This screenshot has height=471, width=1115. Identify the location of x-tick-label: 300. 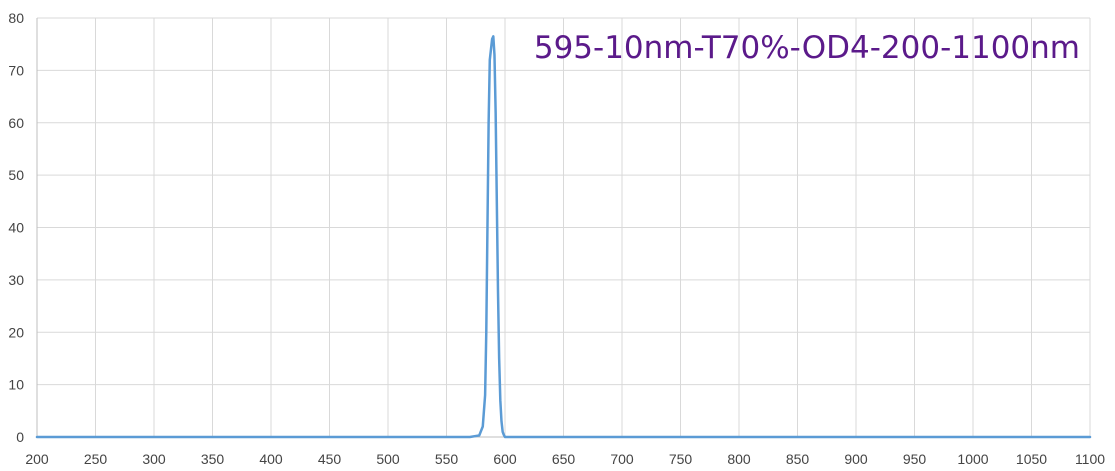
(154, 459).